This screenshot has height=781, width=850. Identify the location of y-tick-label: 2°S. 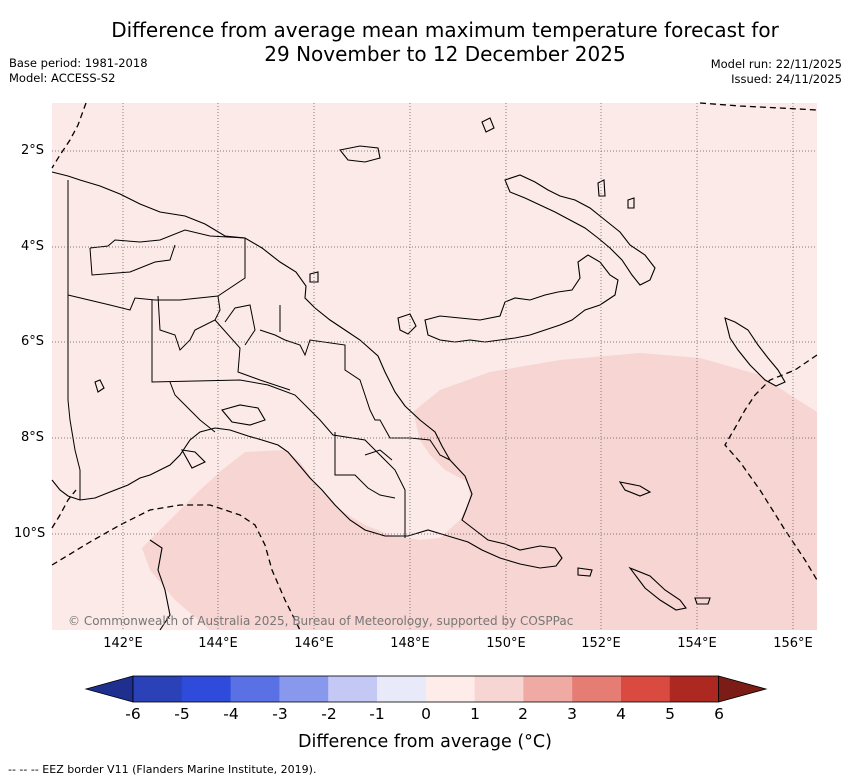
(32, 150).